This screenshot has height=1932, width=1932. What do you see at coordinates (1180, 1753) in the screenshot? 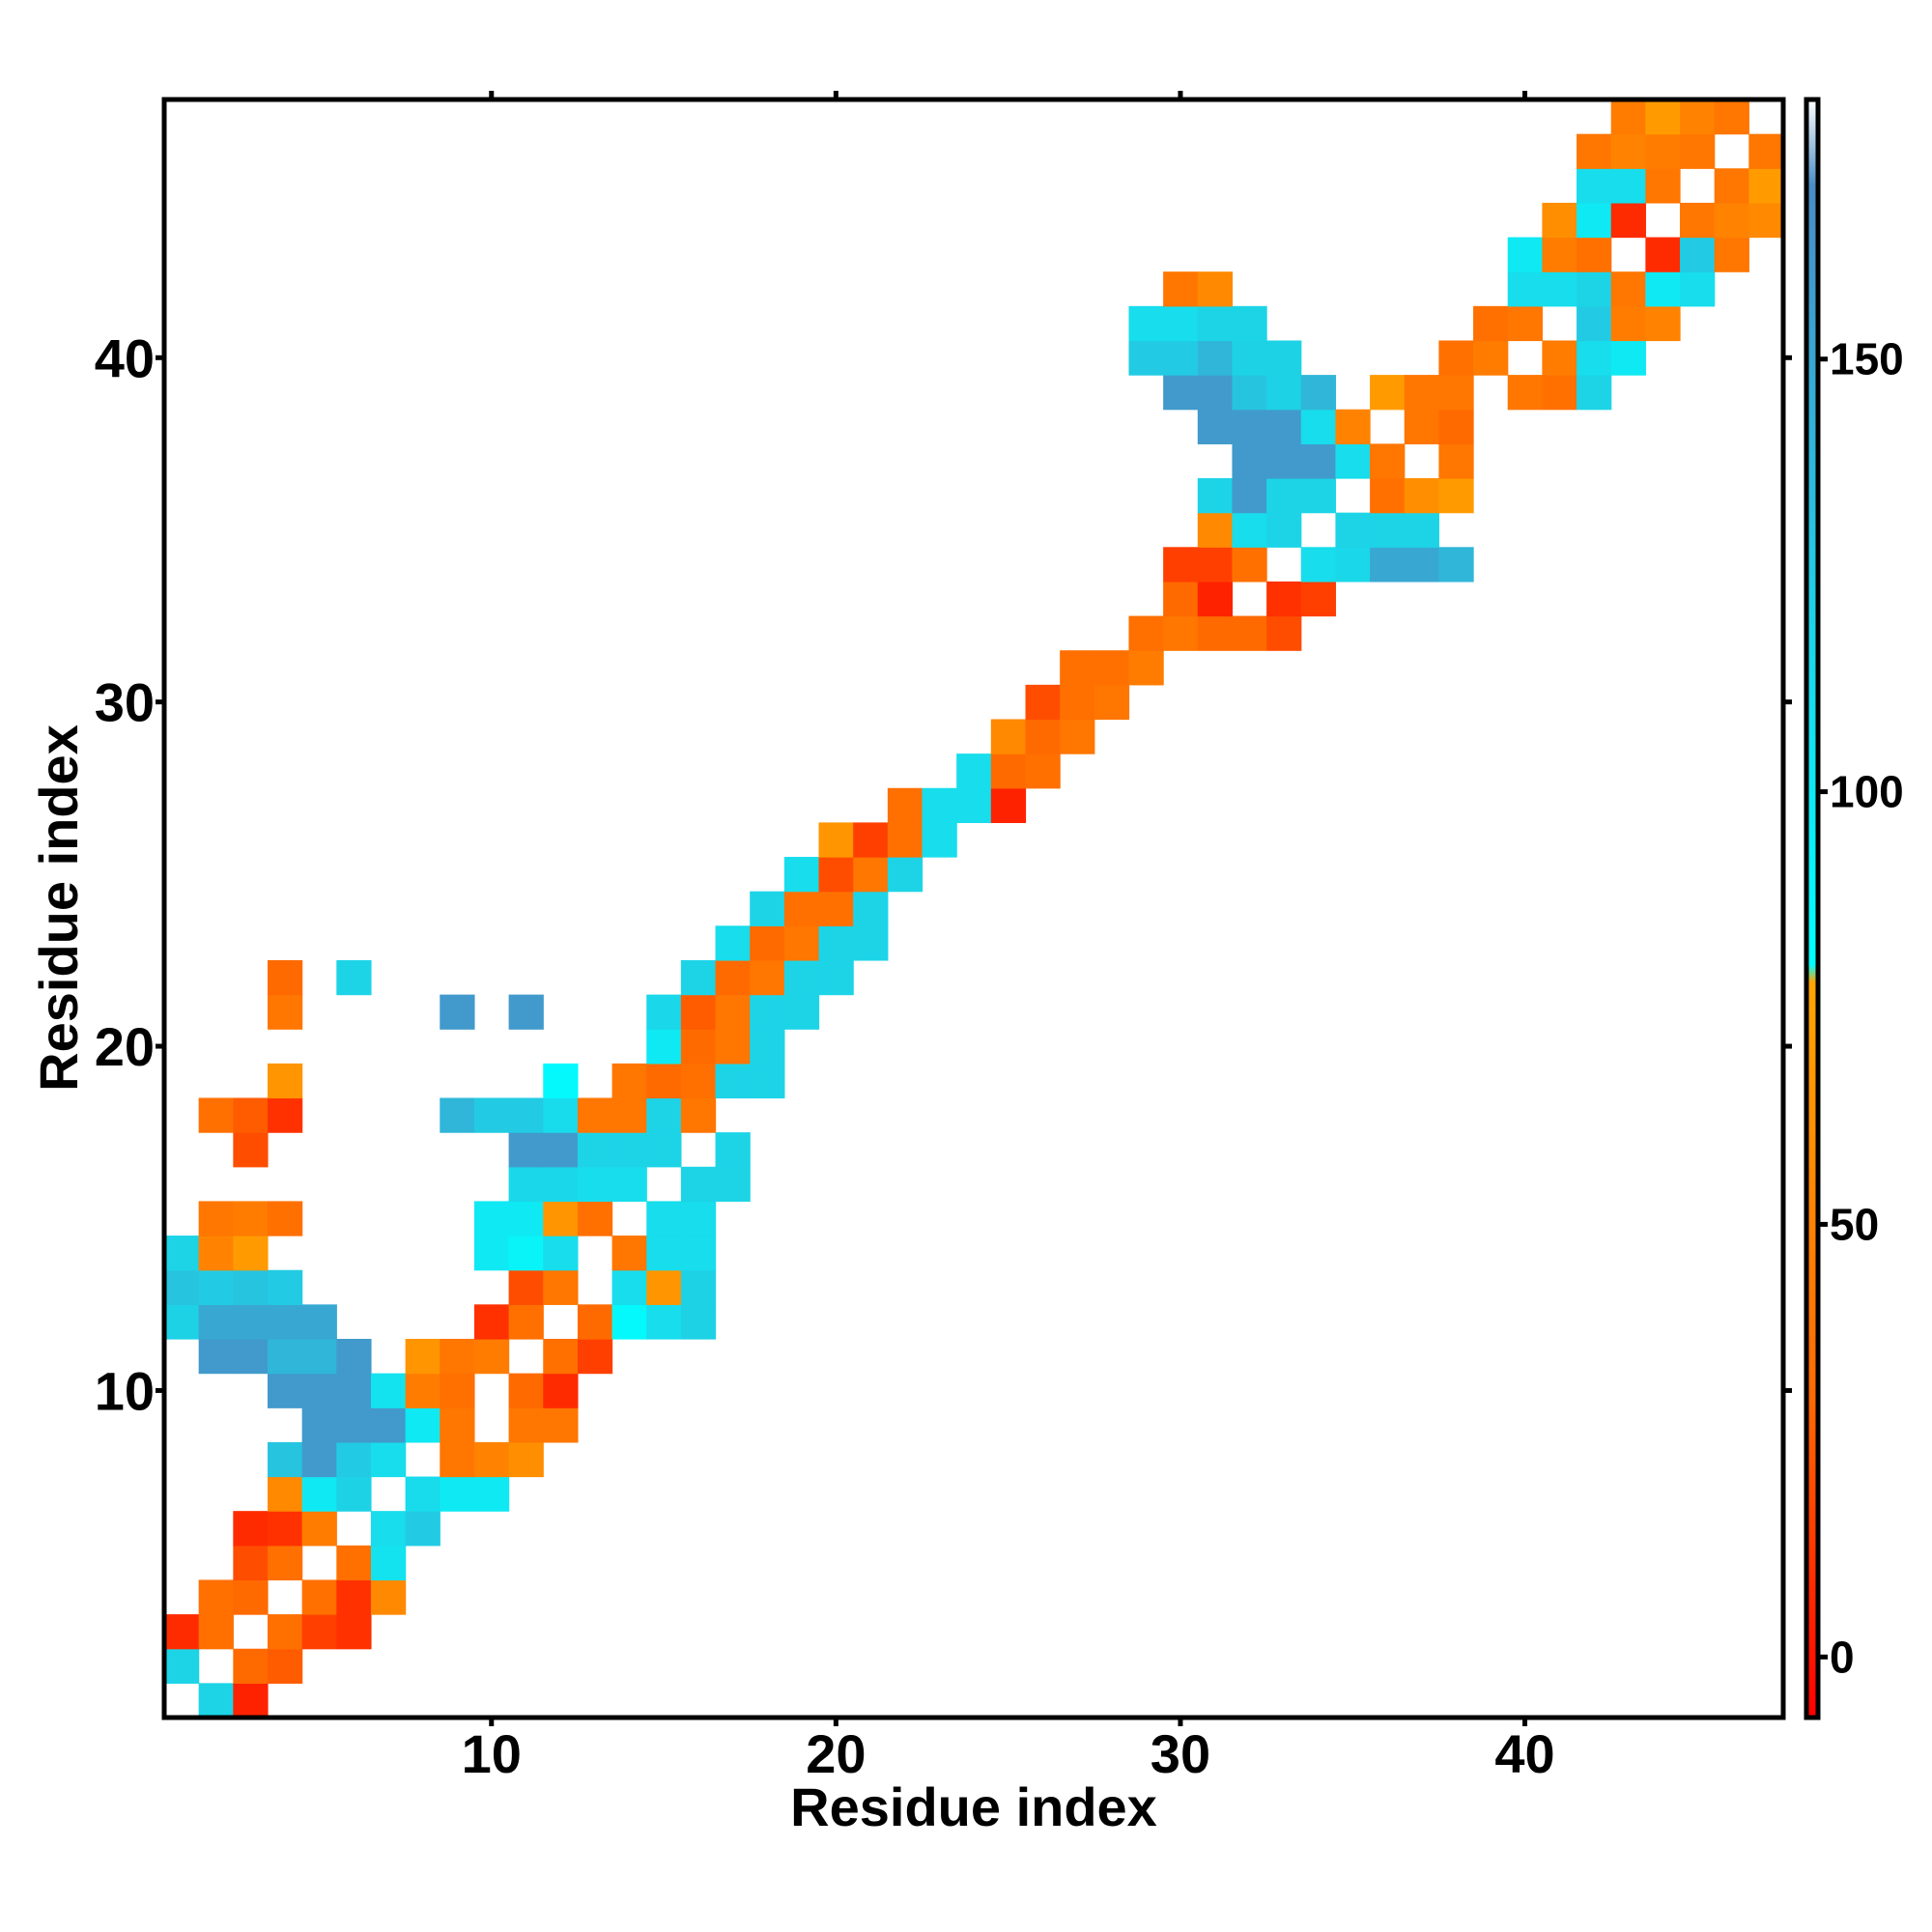
I see `x-tick-label: 30` at bounding box center [1180, 1753].